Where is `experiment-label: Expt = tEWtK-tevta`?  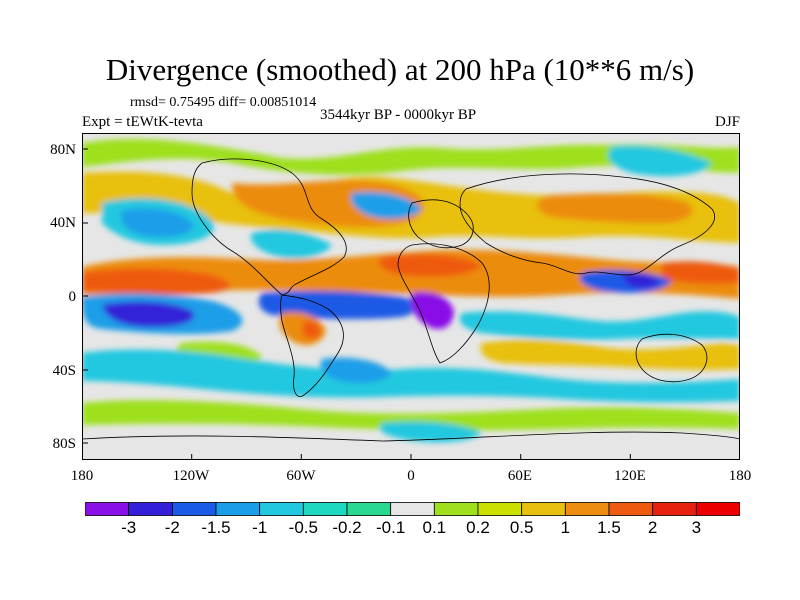
experiment-label: Expt = tEWtK-tevta is located at coordinates (142, 122).